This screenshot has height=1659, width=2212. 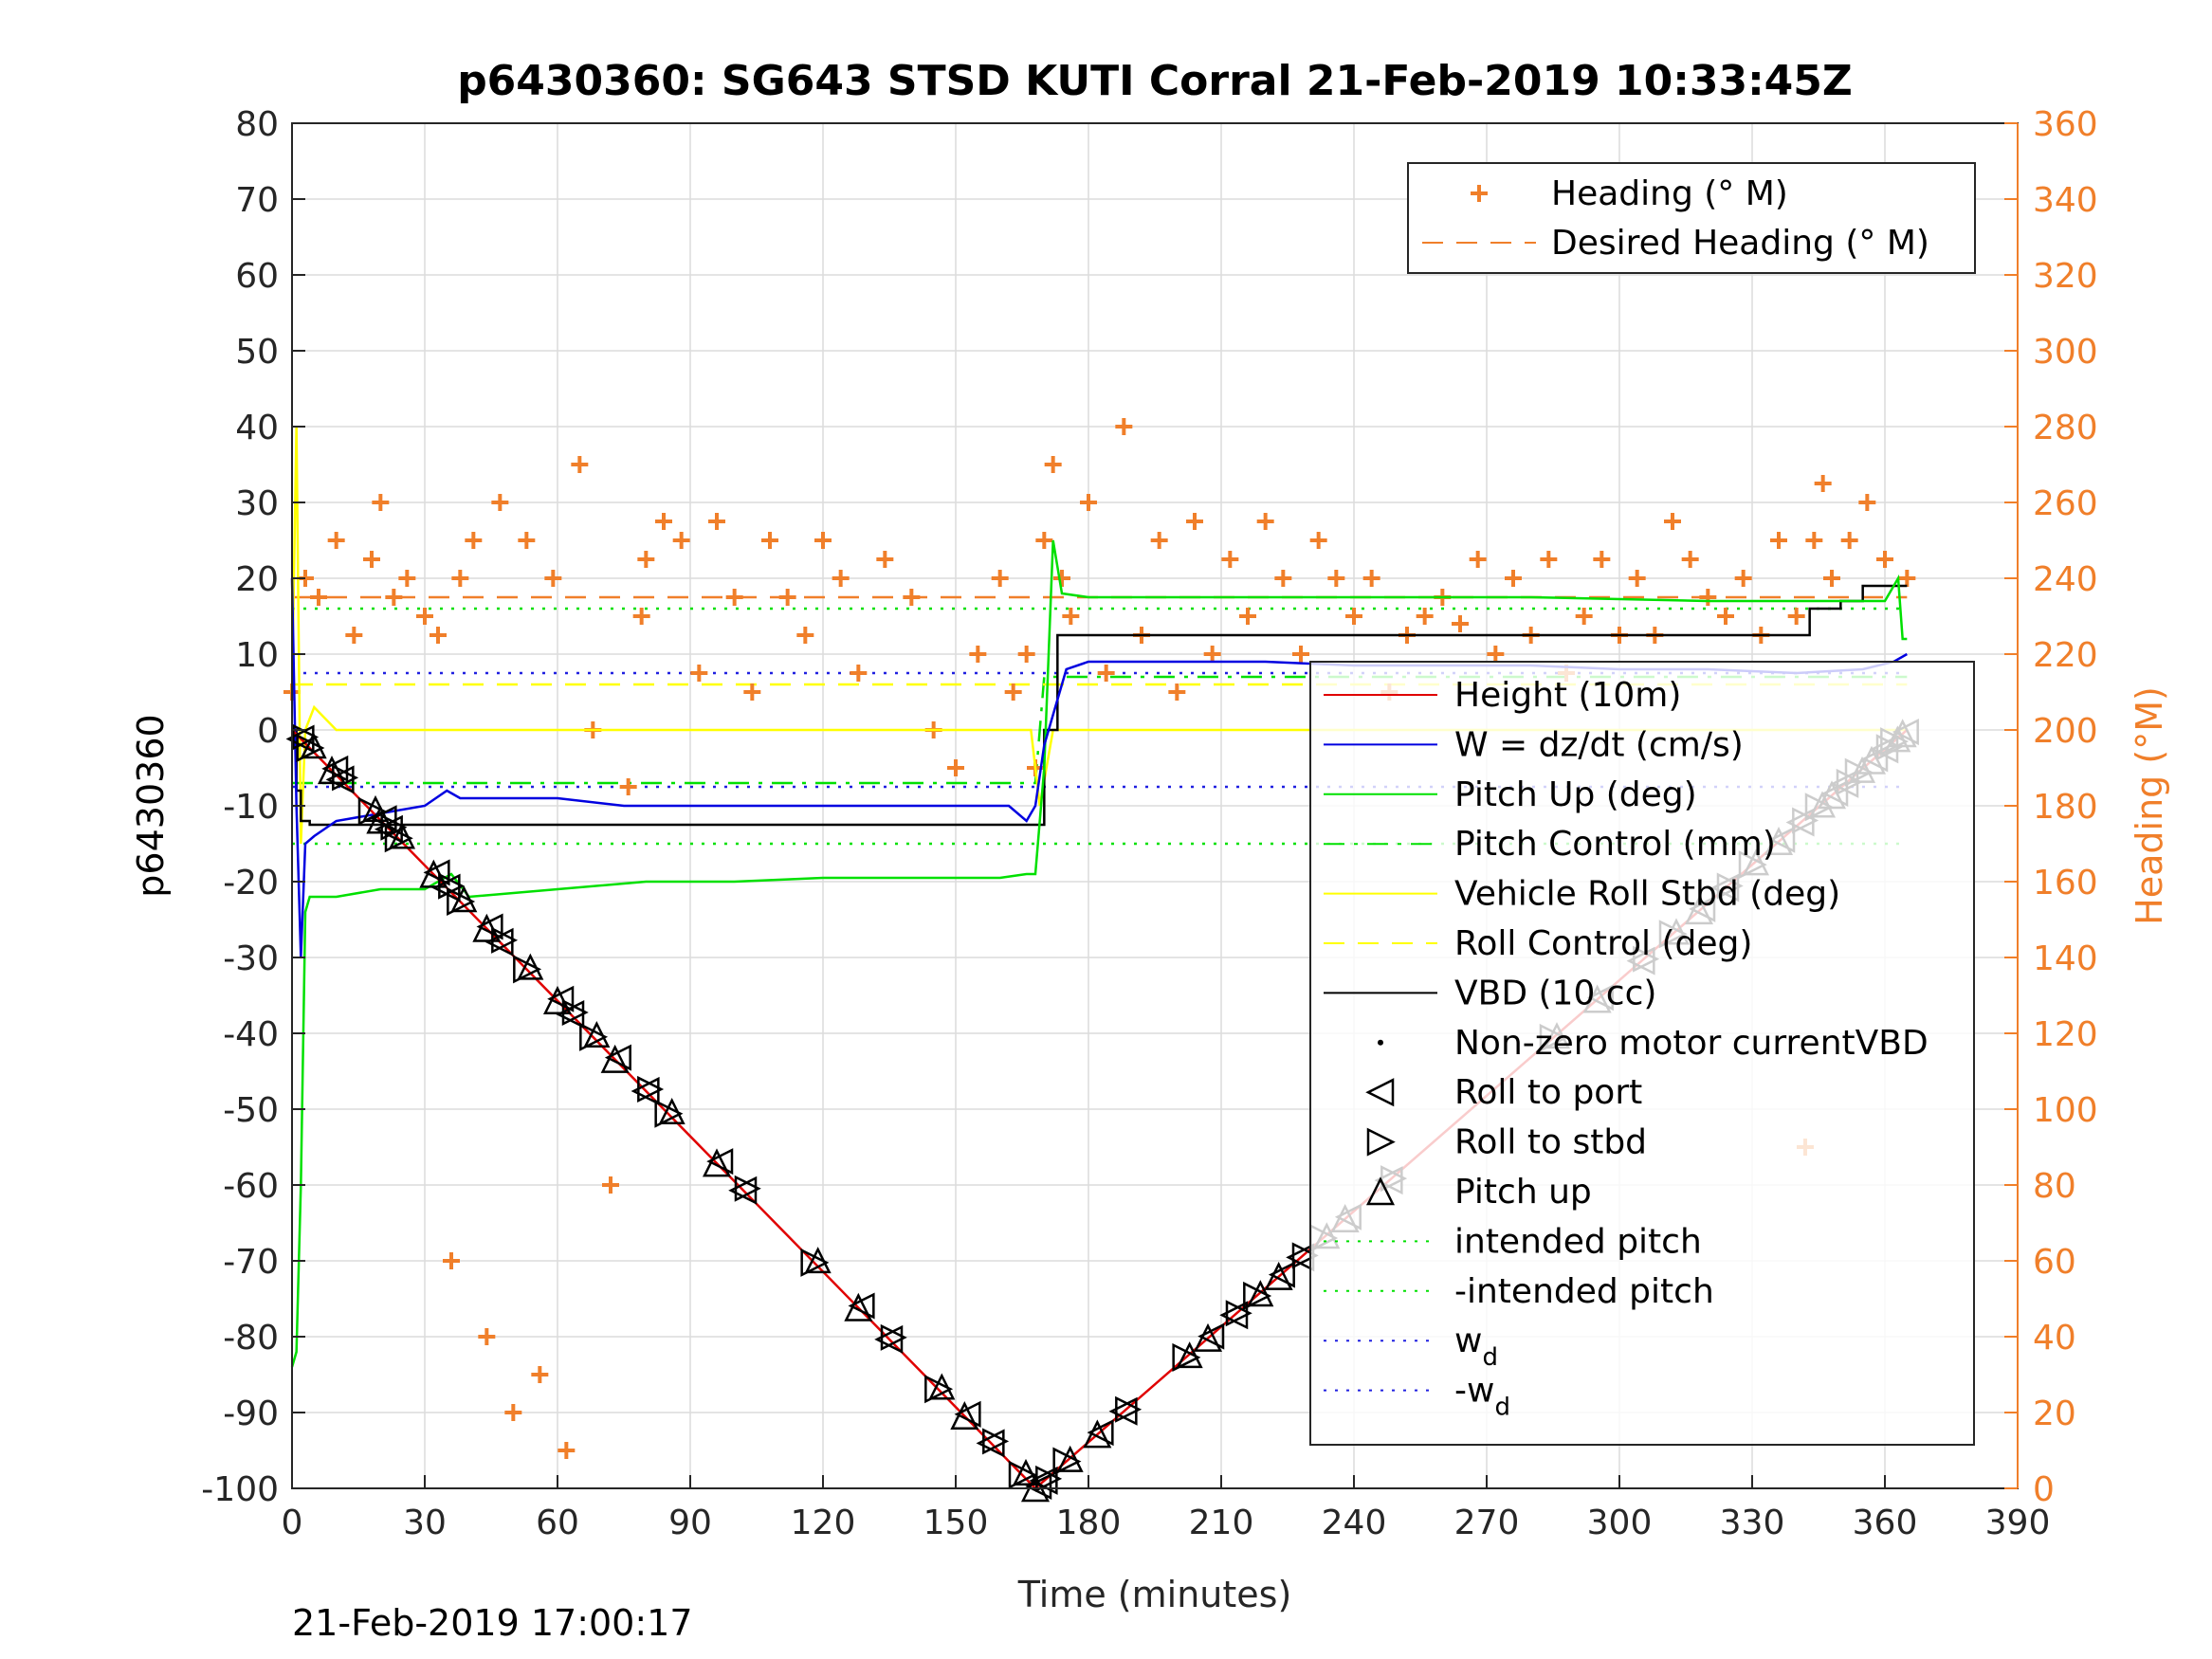 I want to click on x-tick-label: 360, so click(x=1885, y=1523).